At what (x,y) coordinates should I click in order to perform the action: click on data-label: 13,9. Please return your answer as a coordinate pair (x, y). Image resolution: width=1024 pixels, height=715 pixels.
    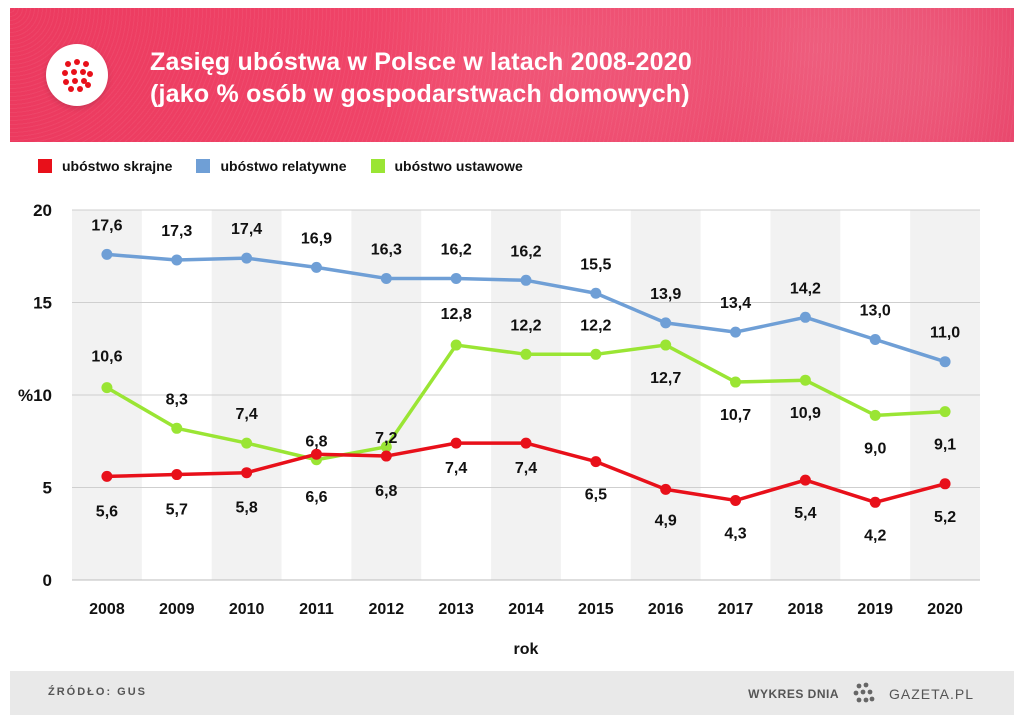
    Looking at the image, I should click on (665, 294).